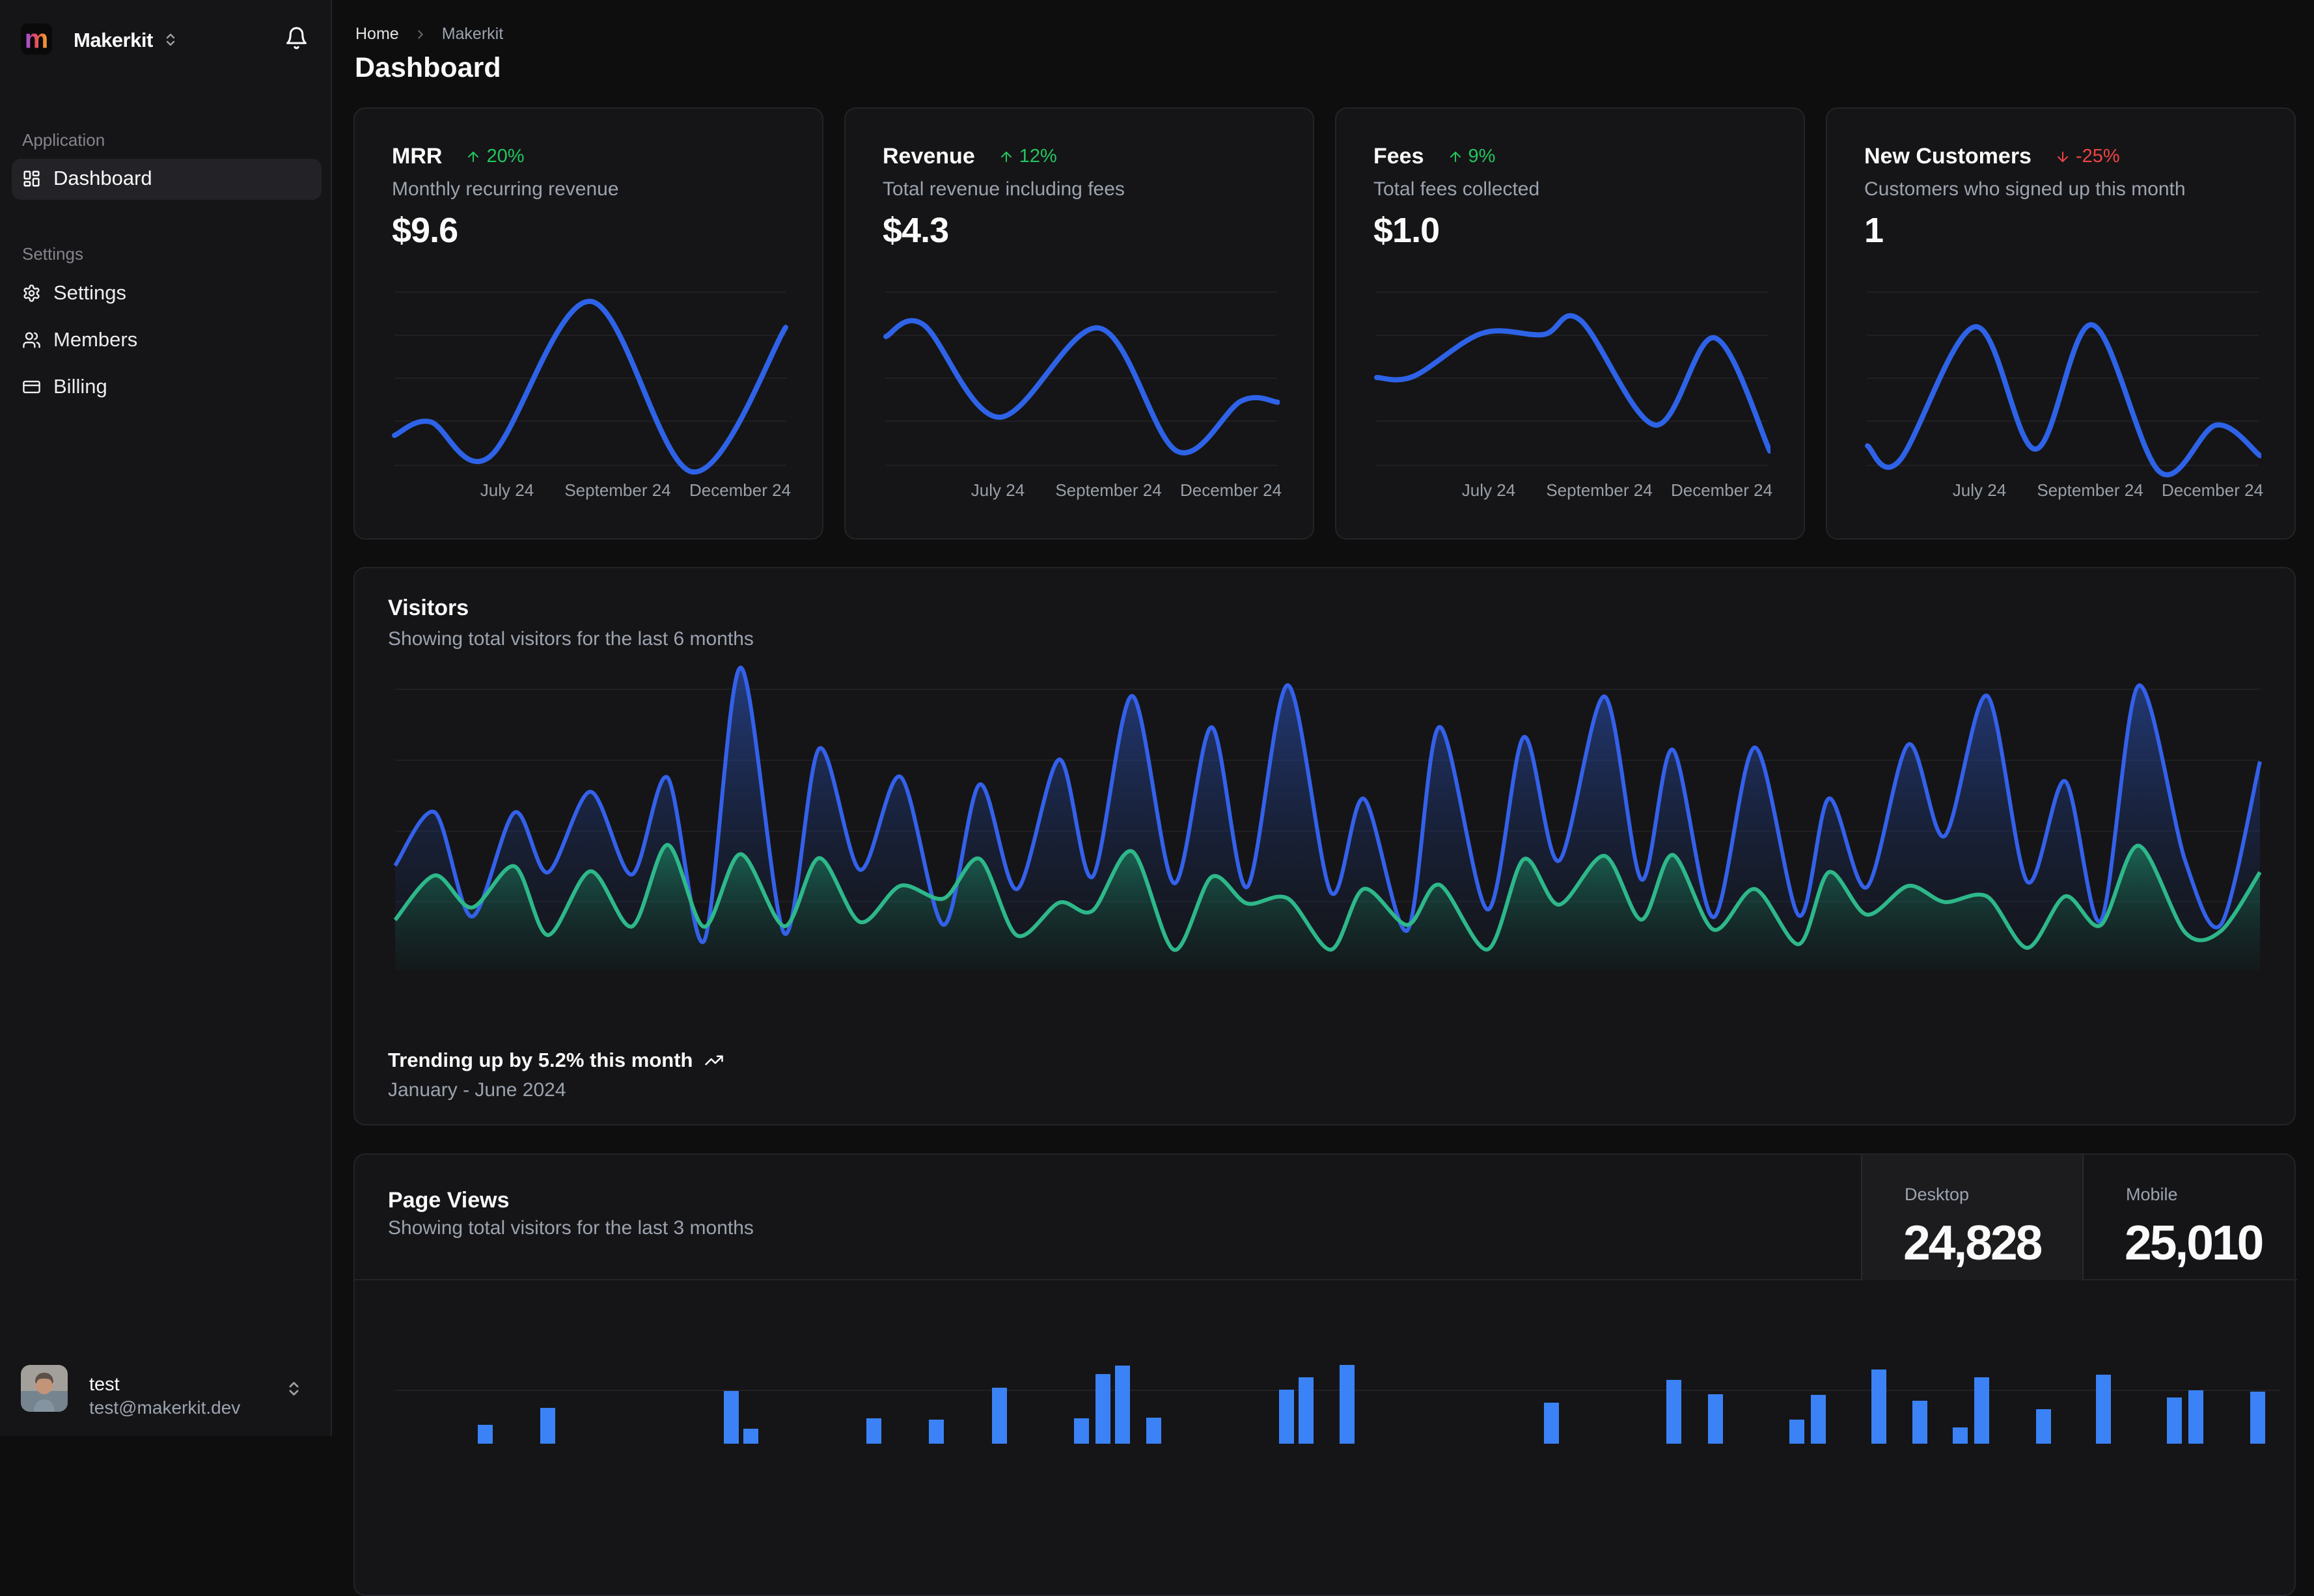  What do you see at coordinates (36, 39) in the screenshot?
I see `svg-text: m` at bounding box center [36, 39].